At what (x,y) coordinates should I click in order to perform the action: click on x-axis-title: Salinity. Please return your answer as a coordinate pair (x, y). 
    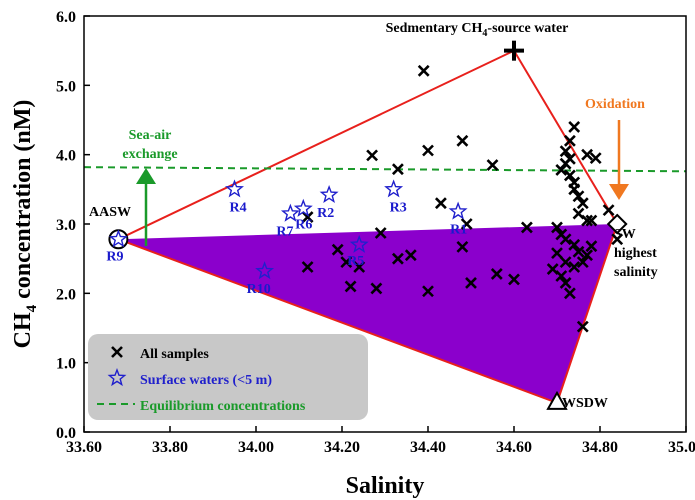
    Looking at the image, I should click on (385, 486).